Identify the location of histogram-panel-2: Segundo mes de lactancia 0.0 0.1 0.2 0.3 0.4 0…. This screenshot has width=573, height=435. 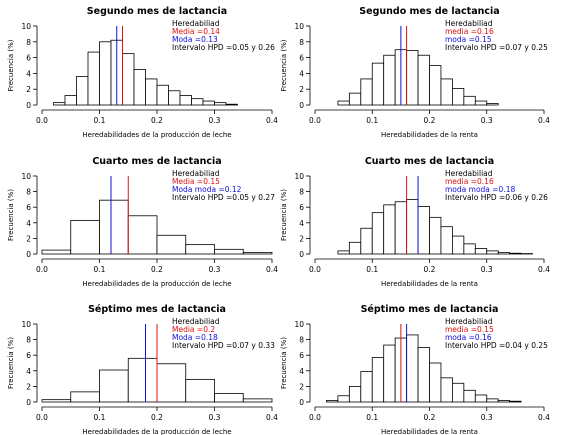
(415, 72).